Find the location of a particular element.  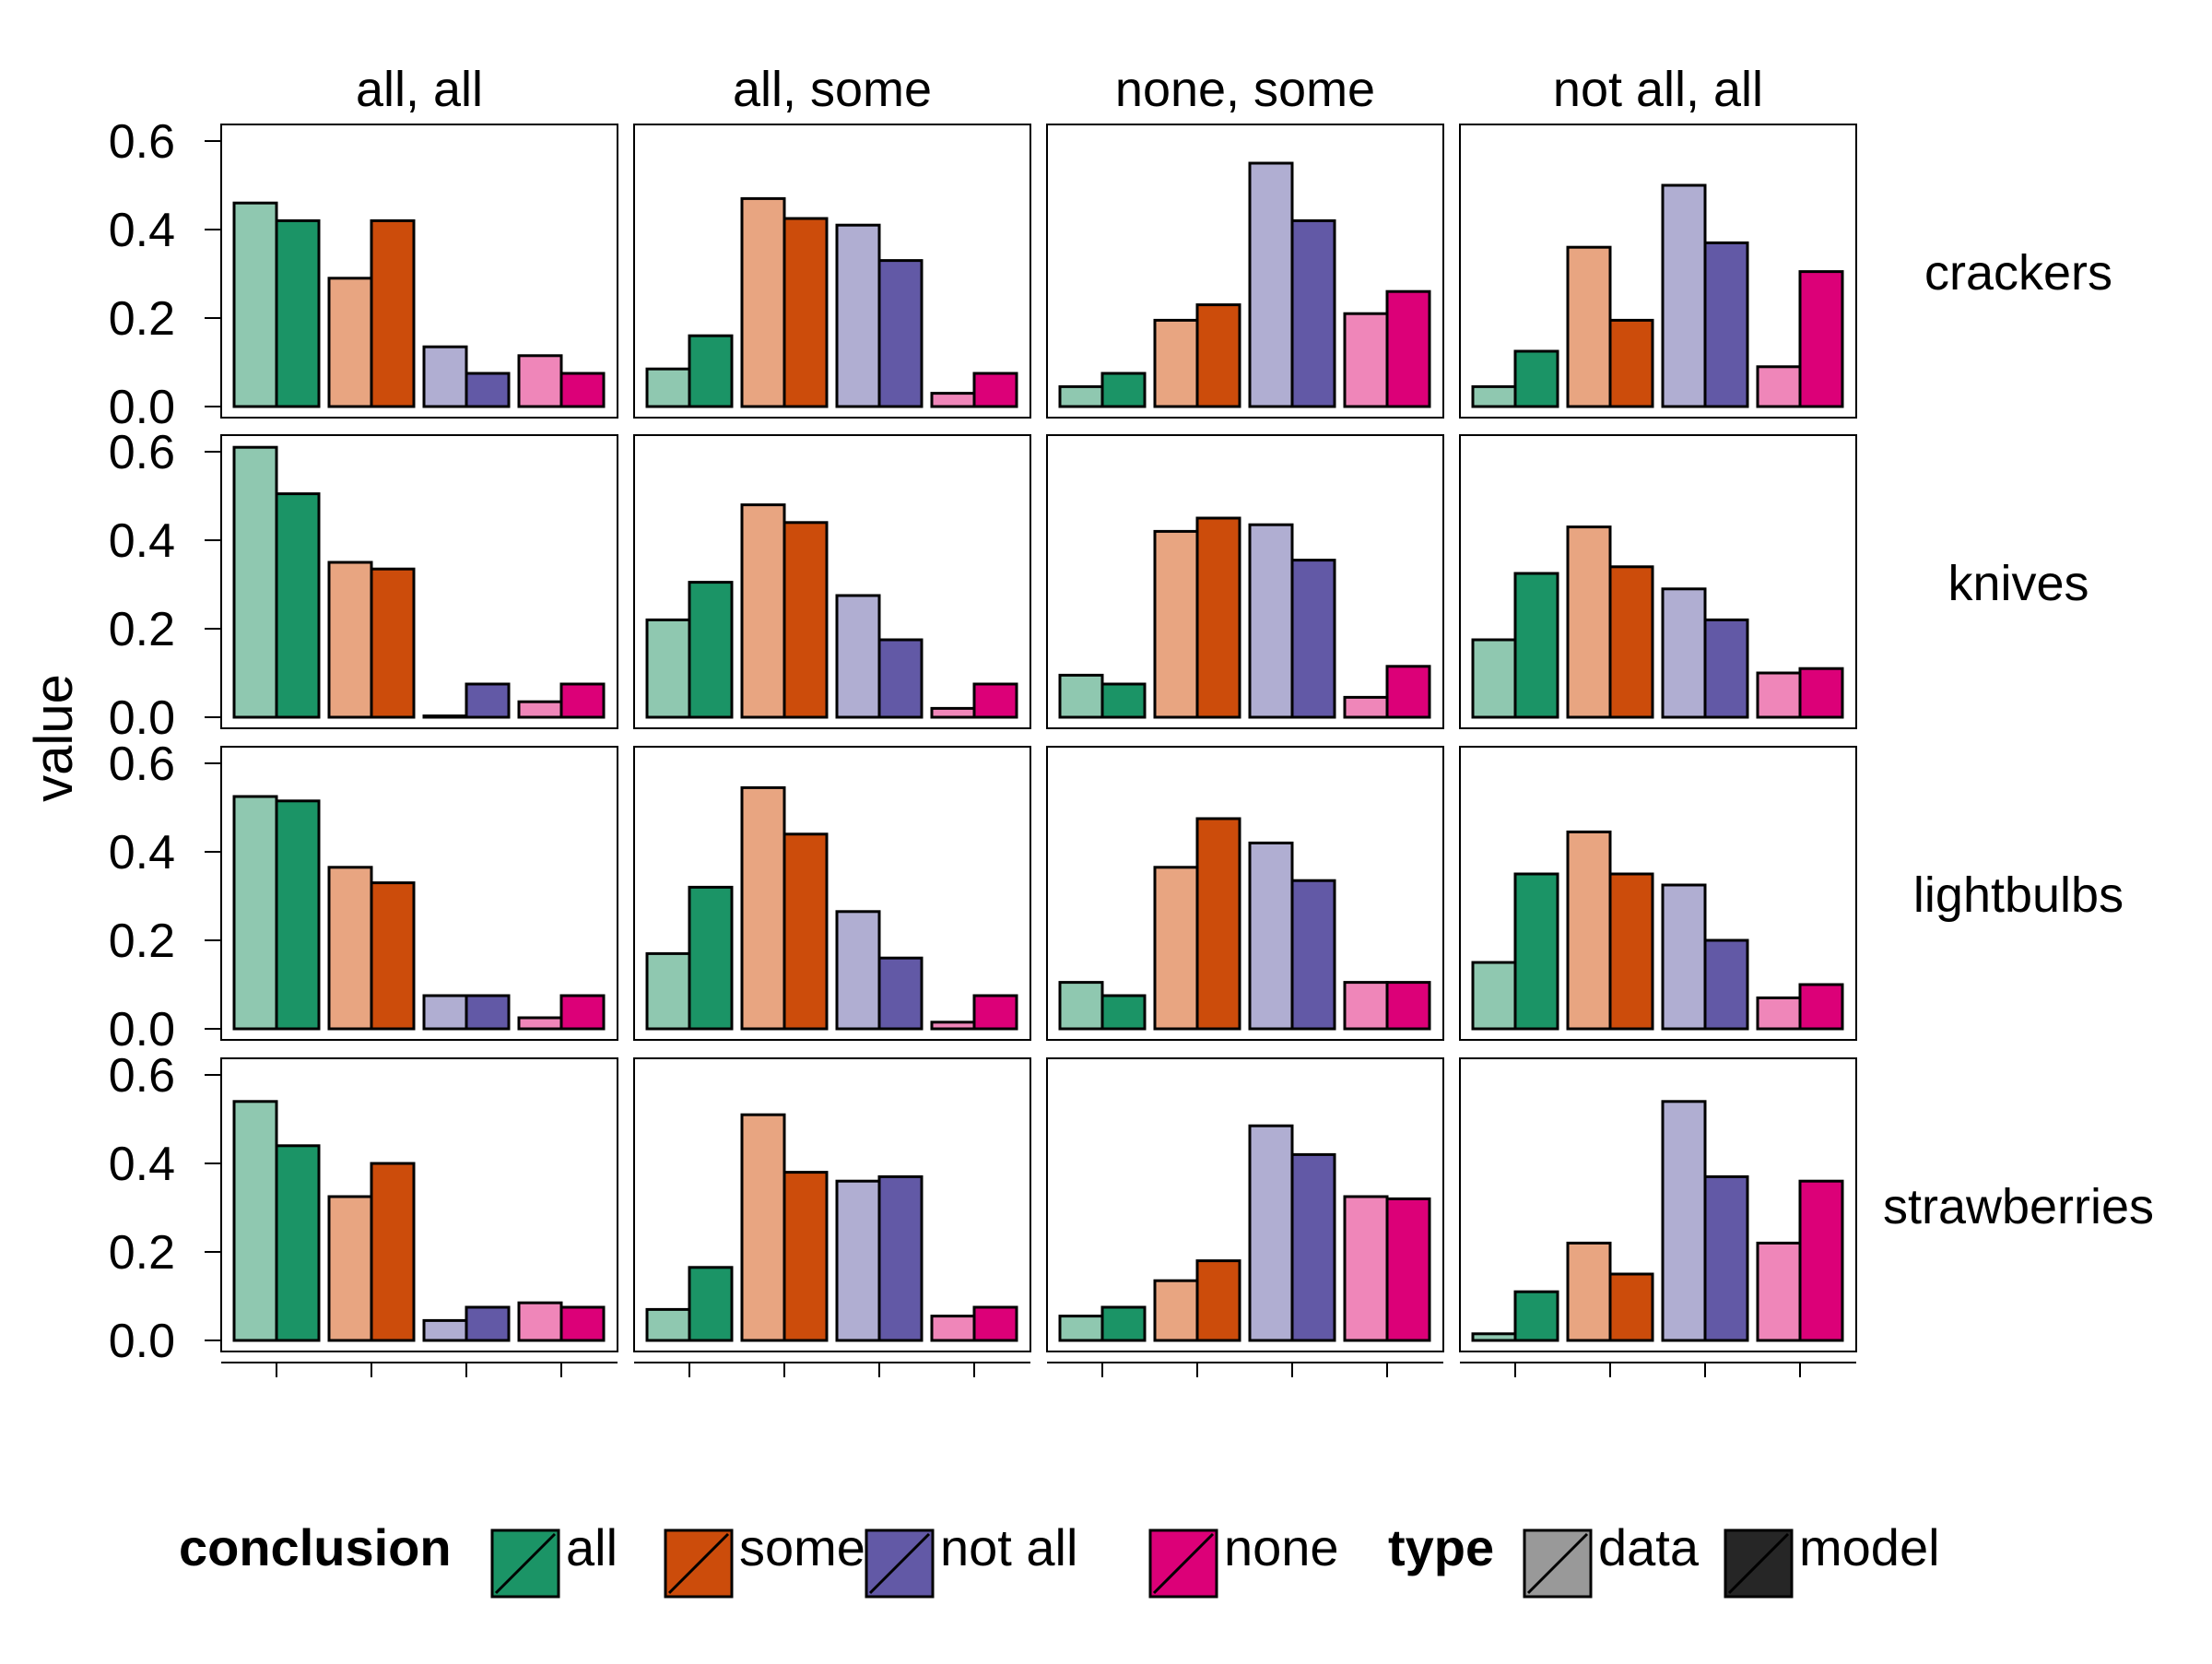

panel-crackers-all-some is located at coordinates (832, 271).